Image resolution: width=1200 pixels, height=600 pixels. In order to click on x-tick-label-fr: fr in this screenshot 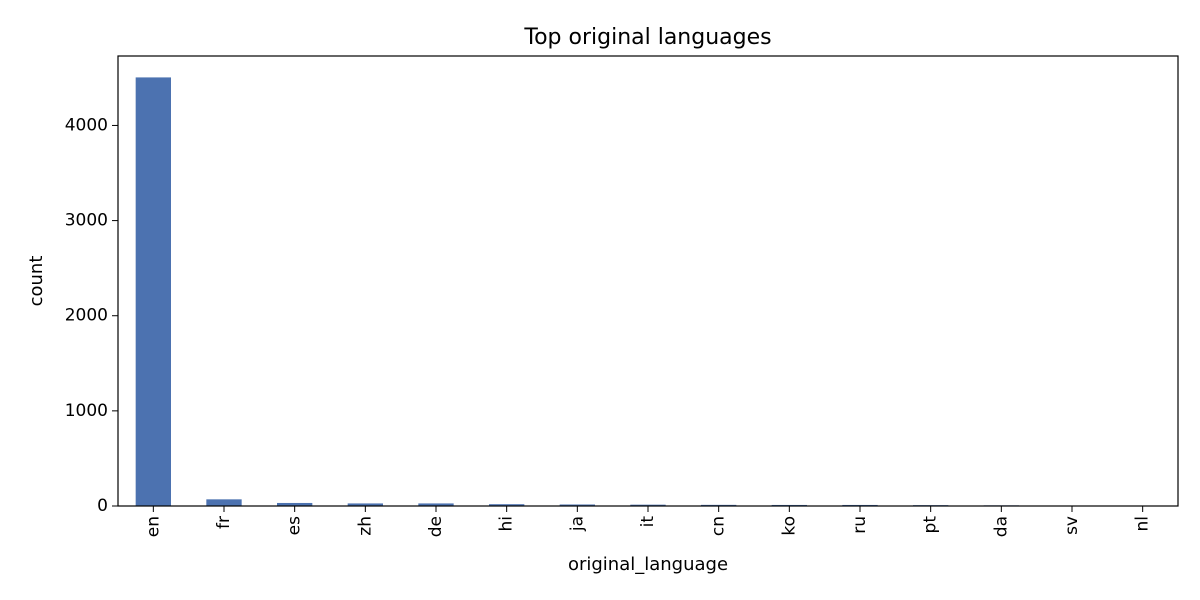, I will do `click(224, 522)`.